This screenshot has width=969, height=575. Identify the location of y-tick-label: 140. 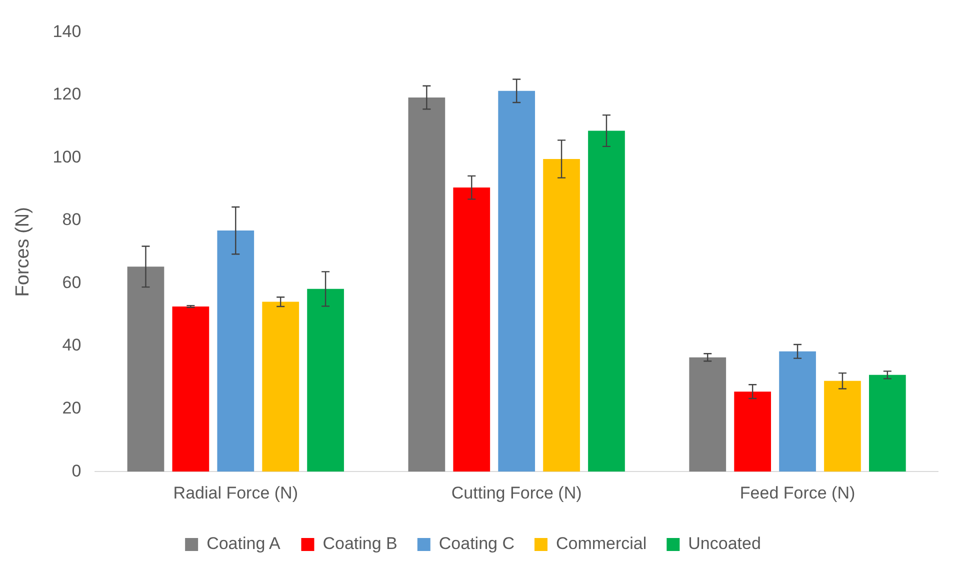
(67, 31).